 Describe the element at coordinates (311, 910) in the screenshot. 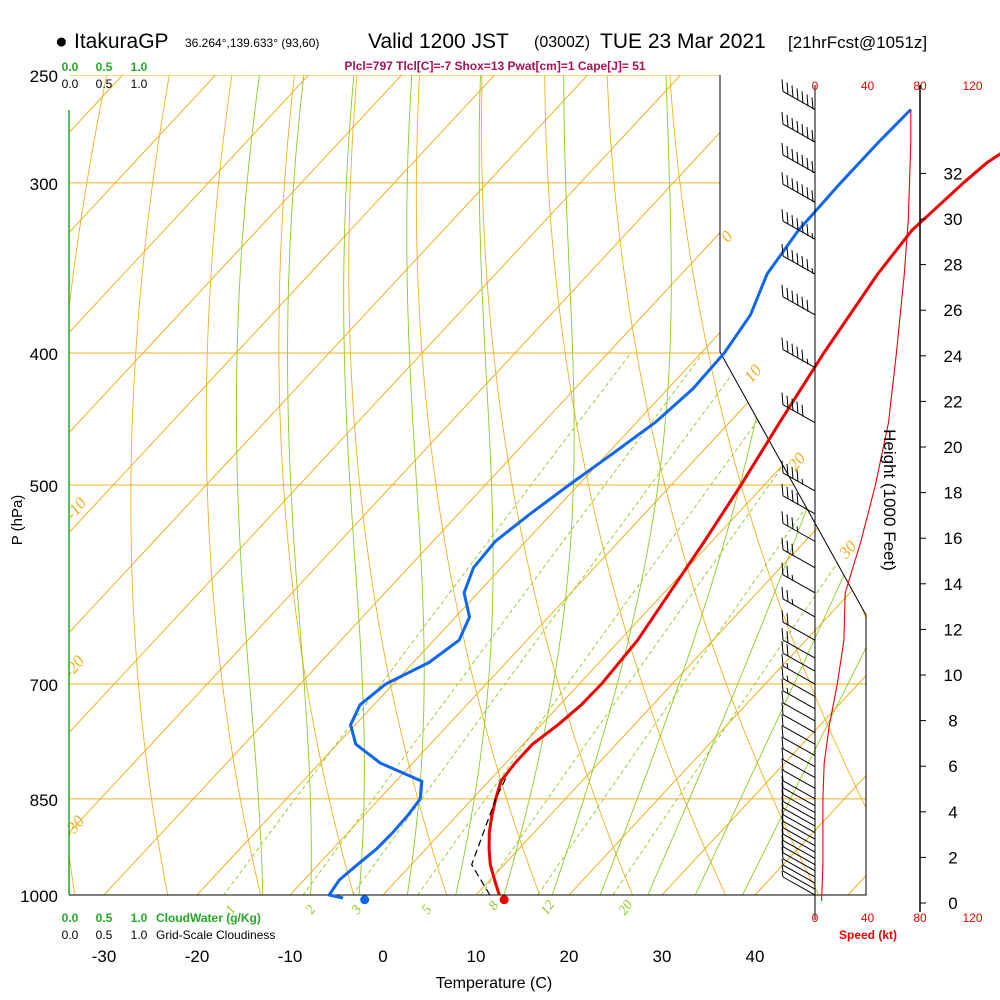

I see `mixing-ratio-label: 2` at that location.